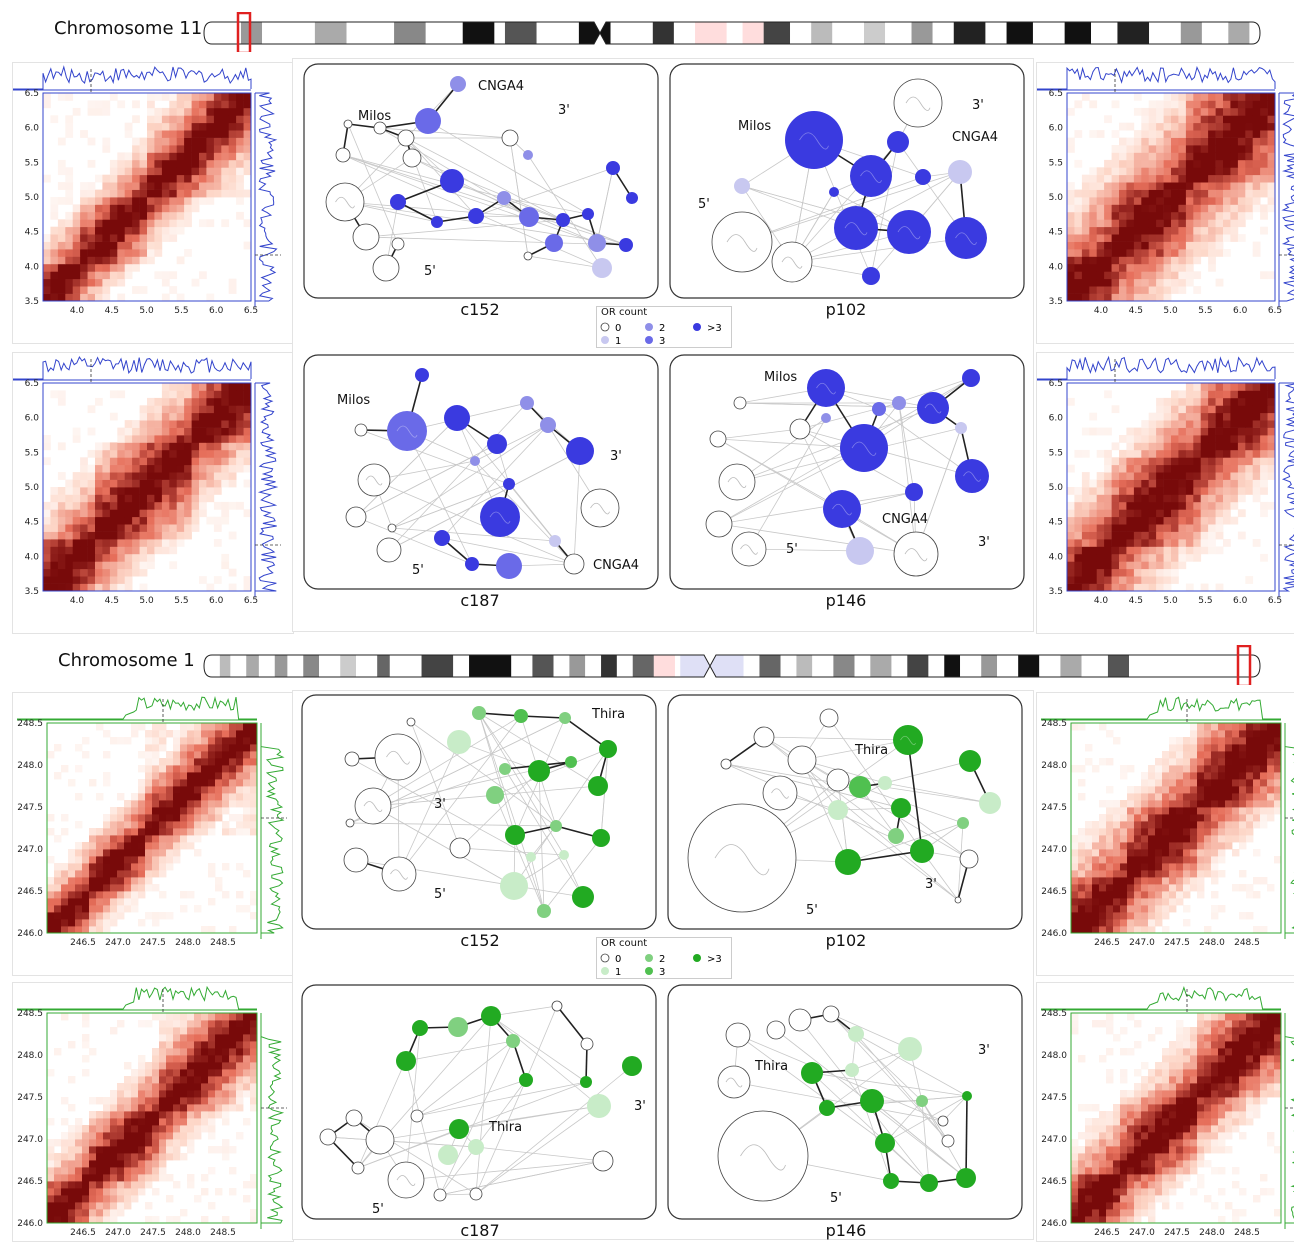 Image resolution: width=1294 pixels, height=1242 pixels. Describe the element at coordinates (1054, 1014) in the screenshot. I see `y-tick-label: 248.5` at that location.